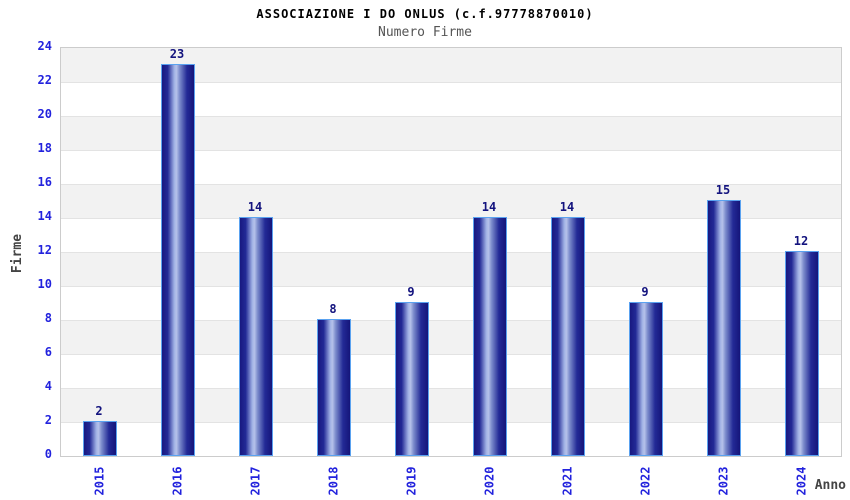 Image resolution: width=850 pixels, height=500 pixels. I want to click on x-tick-label-text: 2020, so click(489, 481).